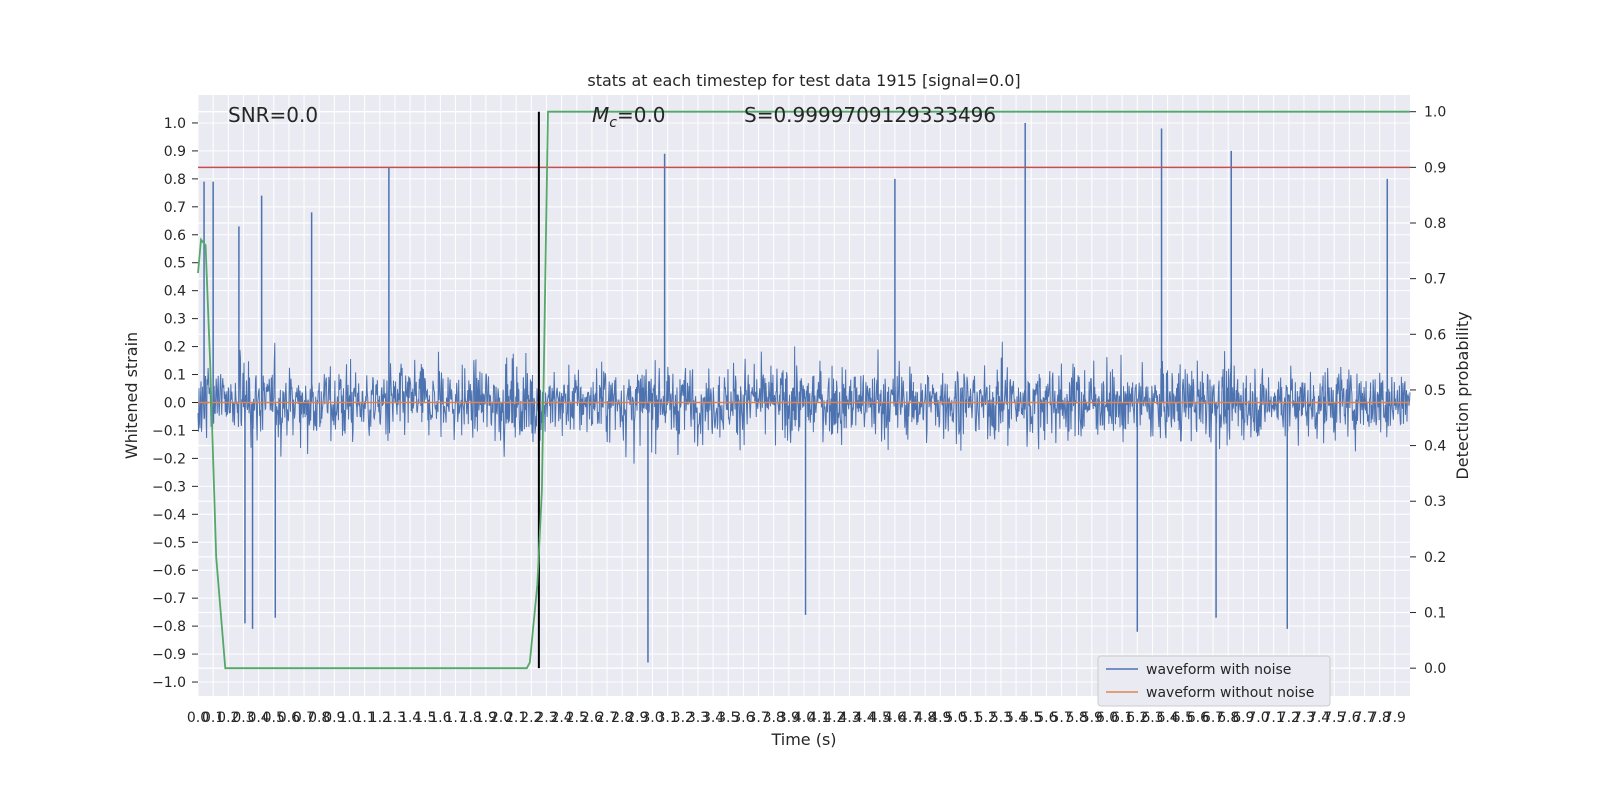  What do you see at coordinates (880, 718) in the screenshot?
I see `x-tick-label: 4.5` at bounding box center [880, 718].